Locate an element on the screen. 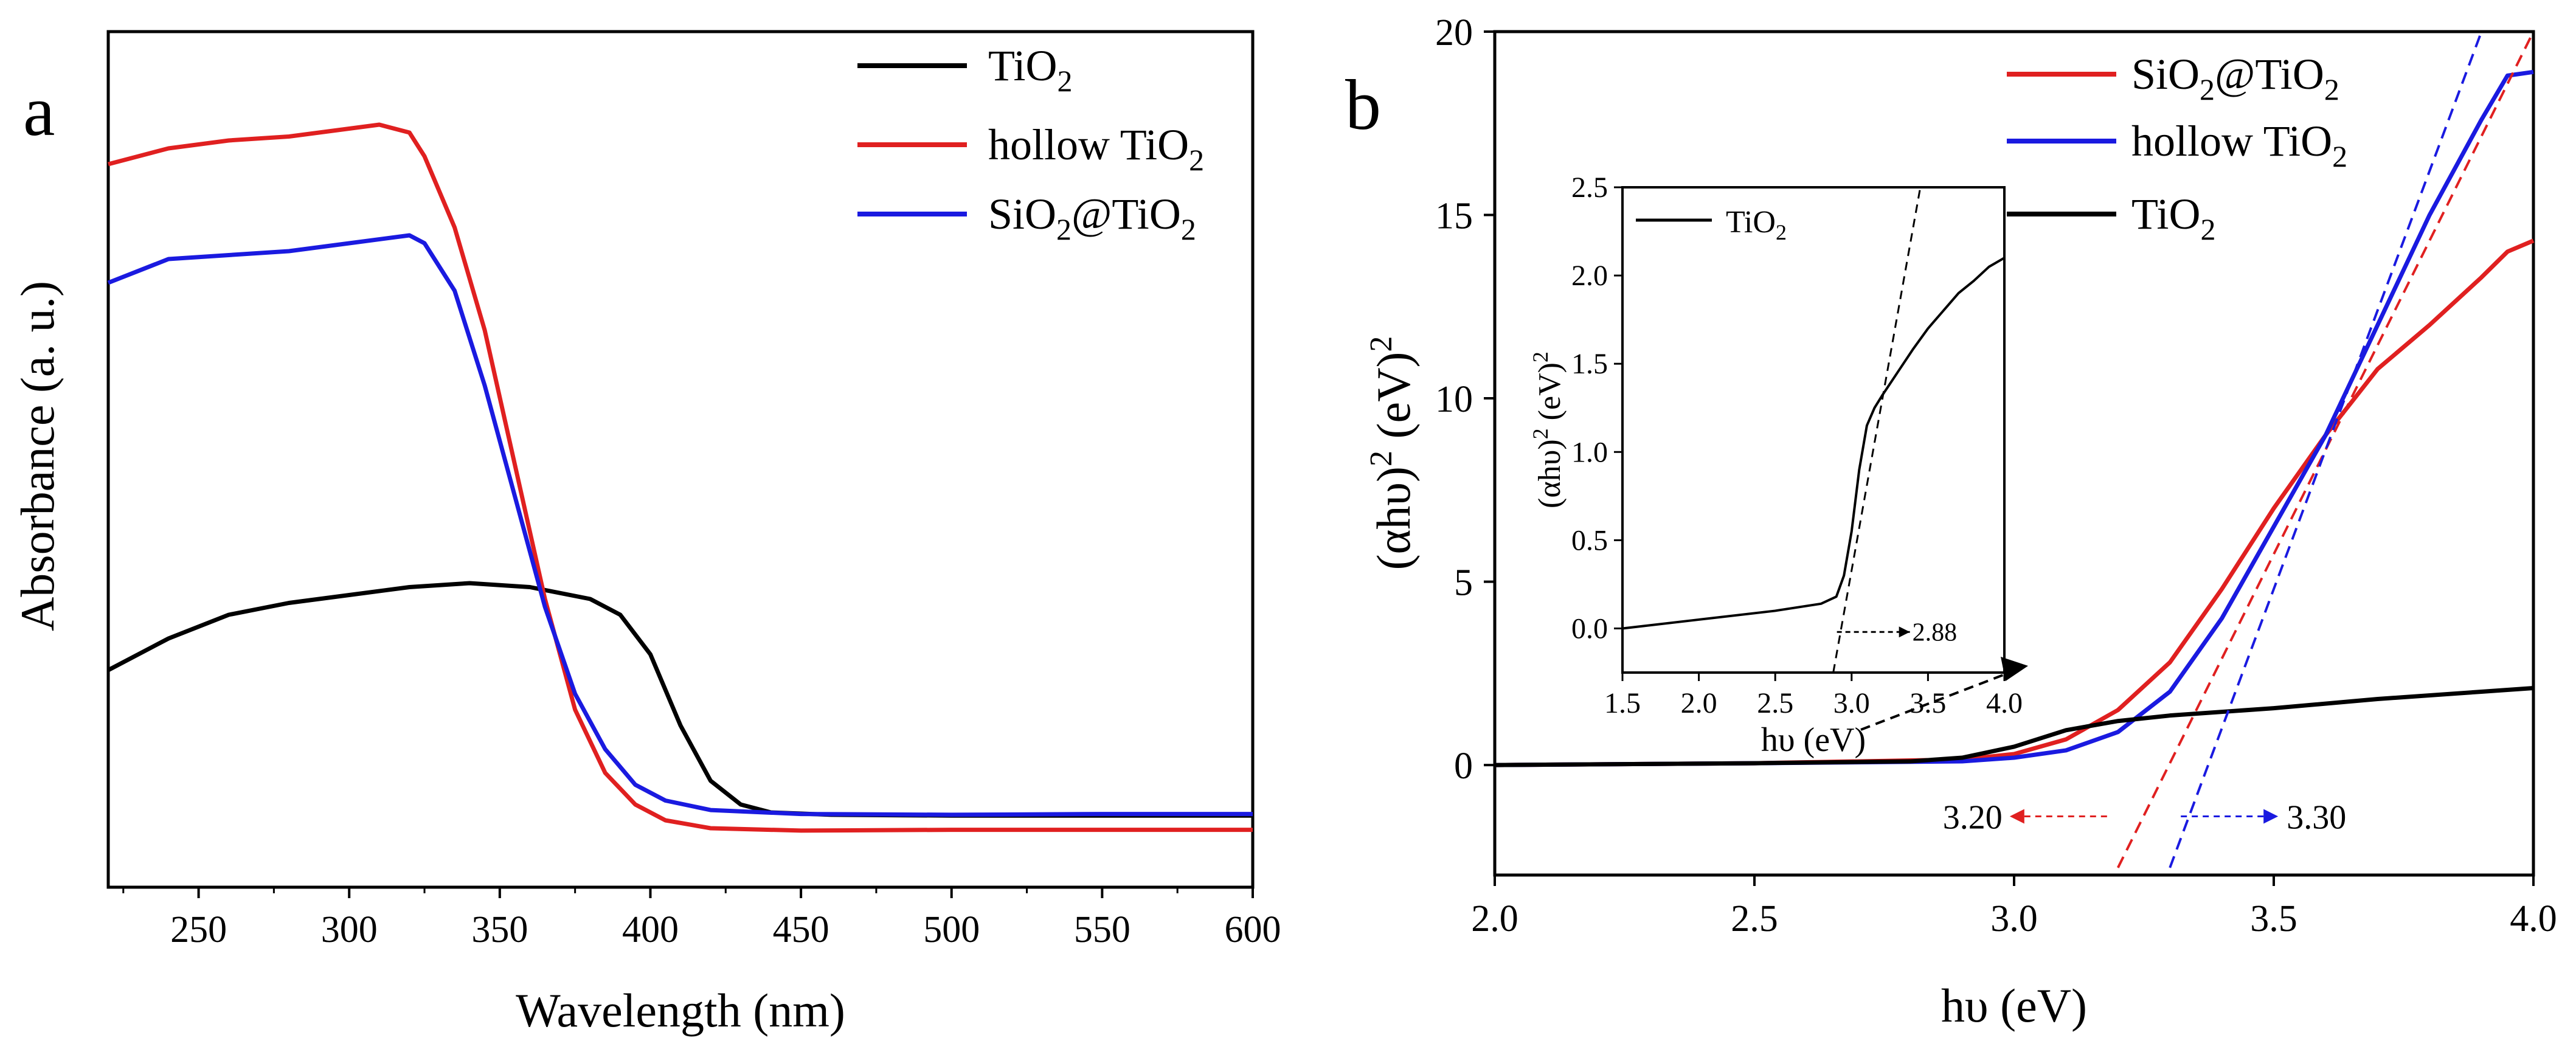 The width and height of the screenshot is (2576, 1052). inset-y-tick-label: 0.5 is located at coordinates (1589, 540).